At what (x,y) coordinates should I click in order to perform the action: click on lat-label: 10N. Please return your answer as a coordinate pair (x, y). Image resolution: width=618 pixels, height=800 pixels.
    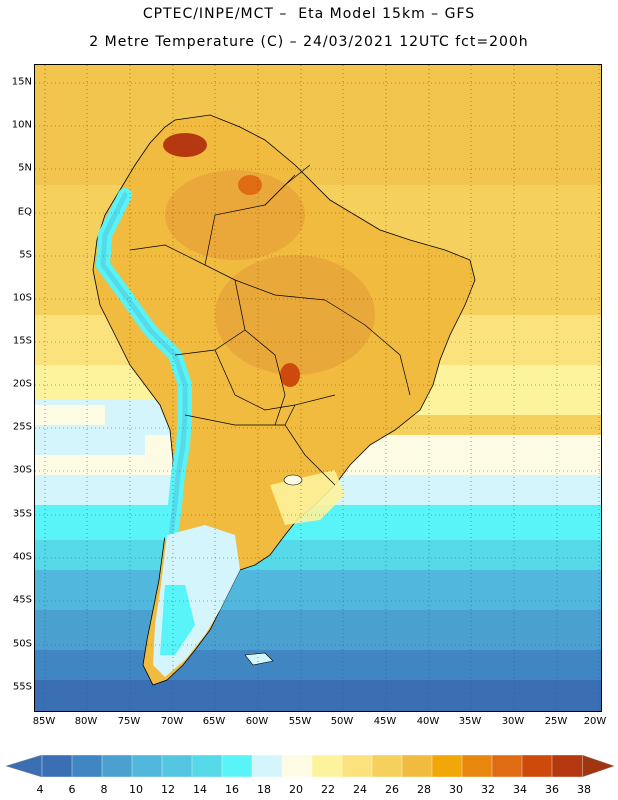
    Looking at the image, I should click on (21, 125).